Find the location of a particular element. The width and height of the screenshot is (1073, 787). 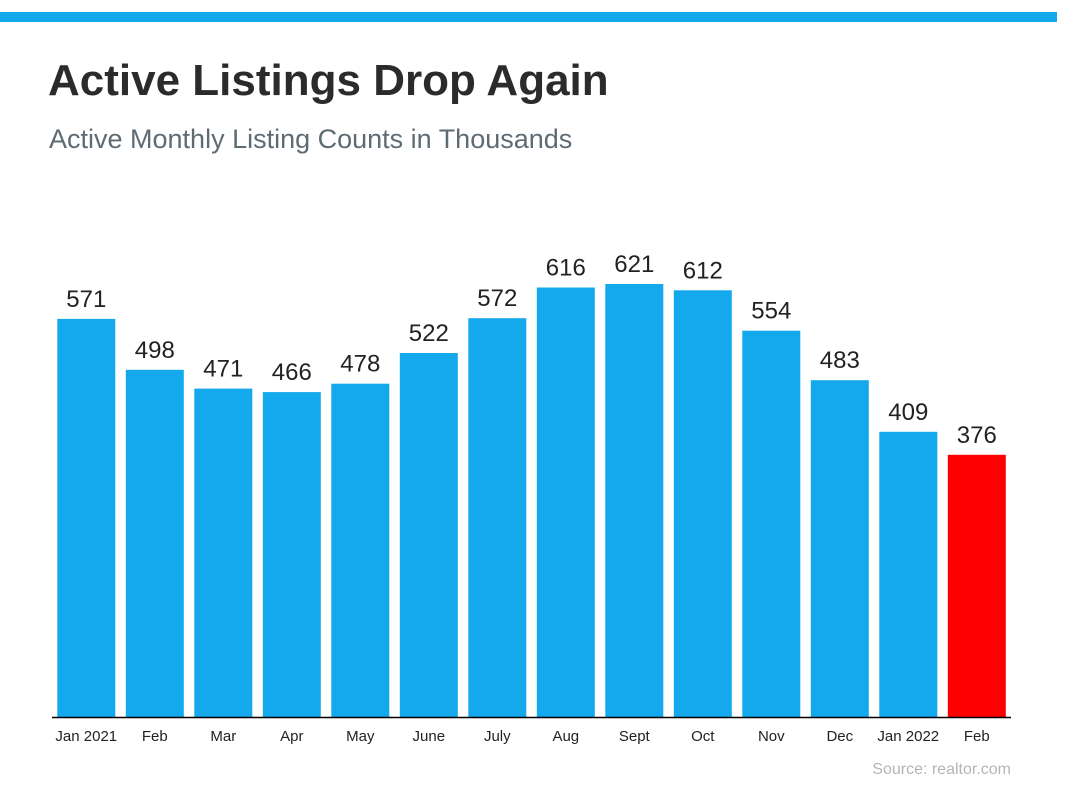

value-label-11: 483 is located at coordinates (840, 360).